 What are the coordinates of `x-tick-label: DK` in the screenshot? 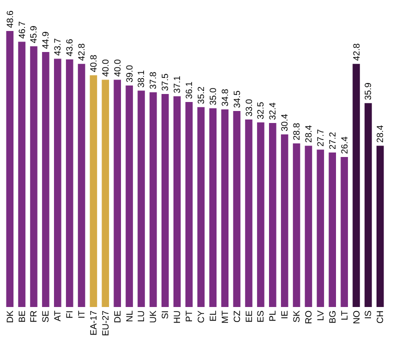 It's located at (9, 317).